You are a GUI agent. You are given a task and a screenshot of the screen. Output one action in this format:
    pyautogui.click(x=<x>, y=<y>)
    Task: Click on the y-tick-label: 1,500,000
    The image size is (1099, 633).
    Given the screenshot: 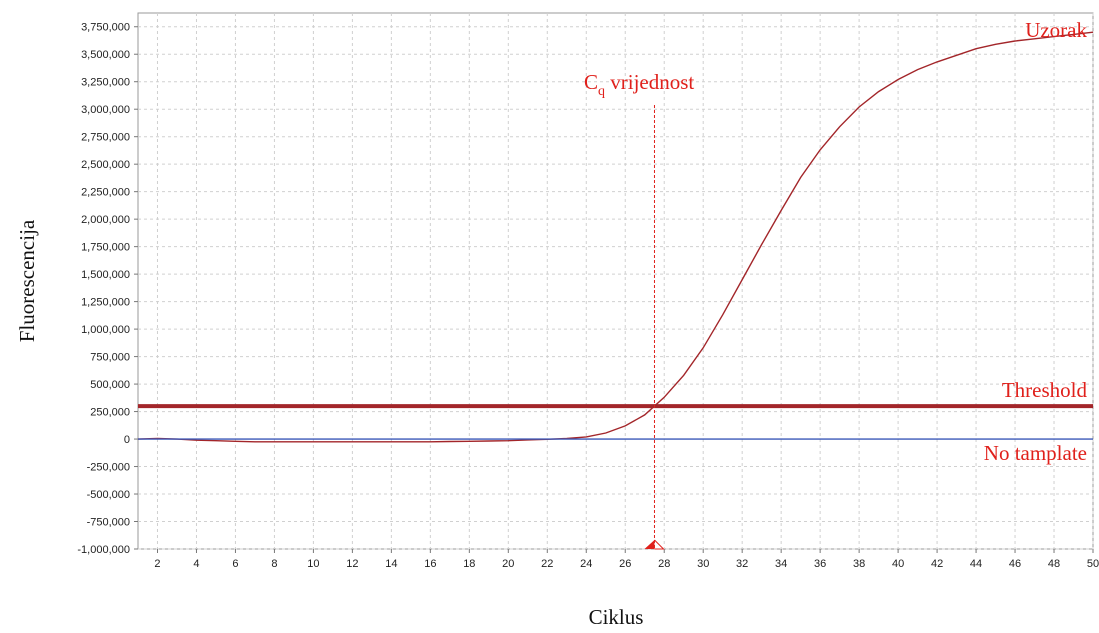 What is the action you would take?
    pyautogui.click(x=105, y=275)
    